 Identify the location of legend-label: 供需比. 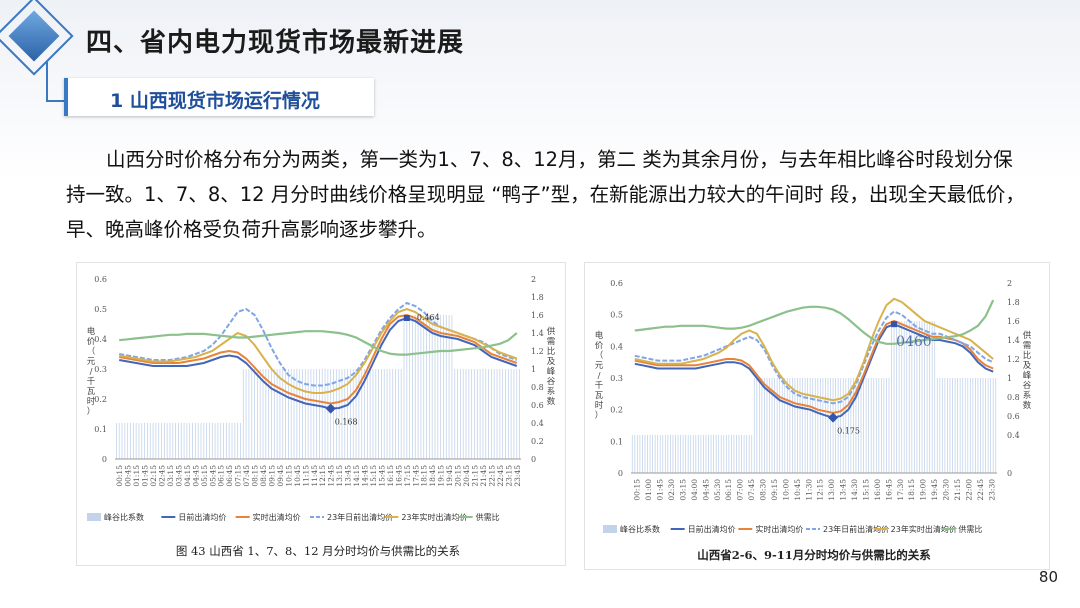
(970, 529).